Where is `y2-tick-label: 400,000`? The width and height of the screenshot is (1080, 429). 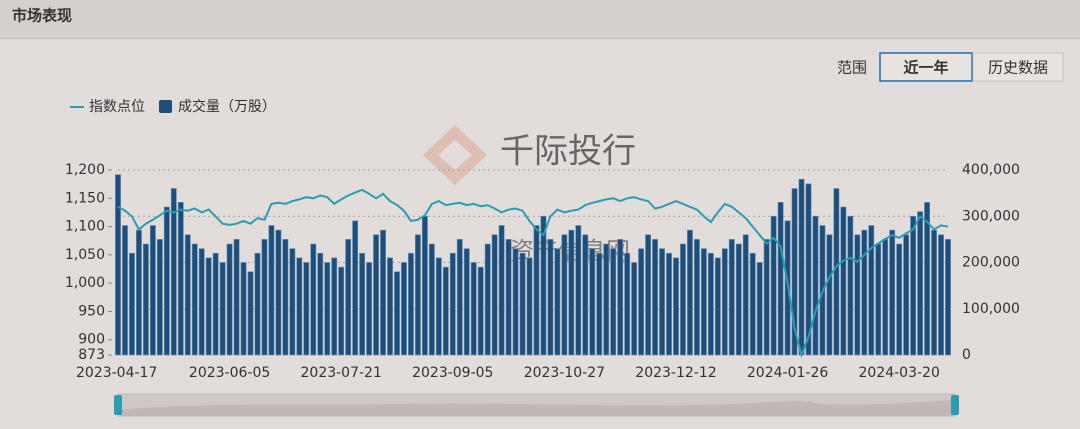 y2-tick-label: 400,000 is located at coordinates (991, 170).